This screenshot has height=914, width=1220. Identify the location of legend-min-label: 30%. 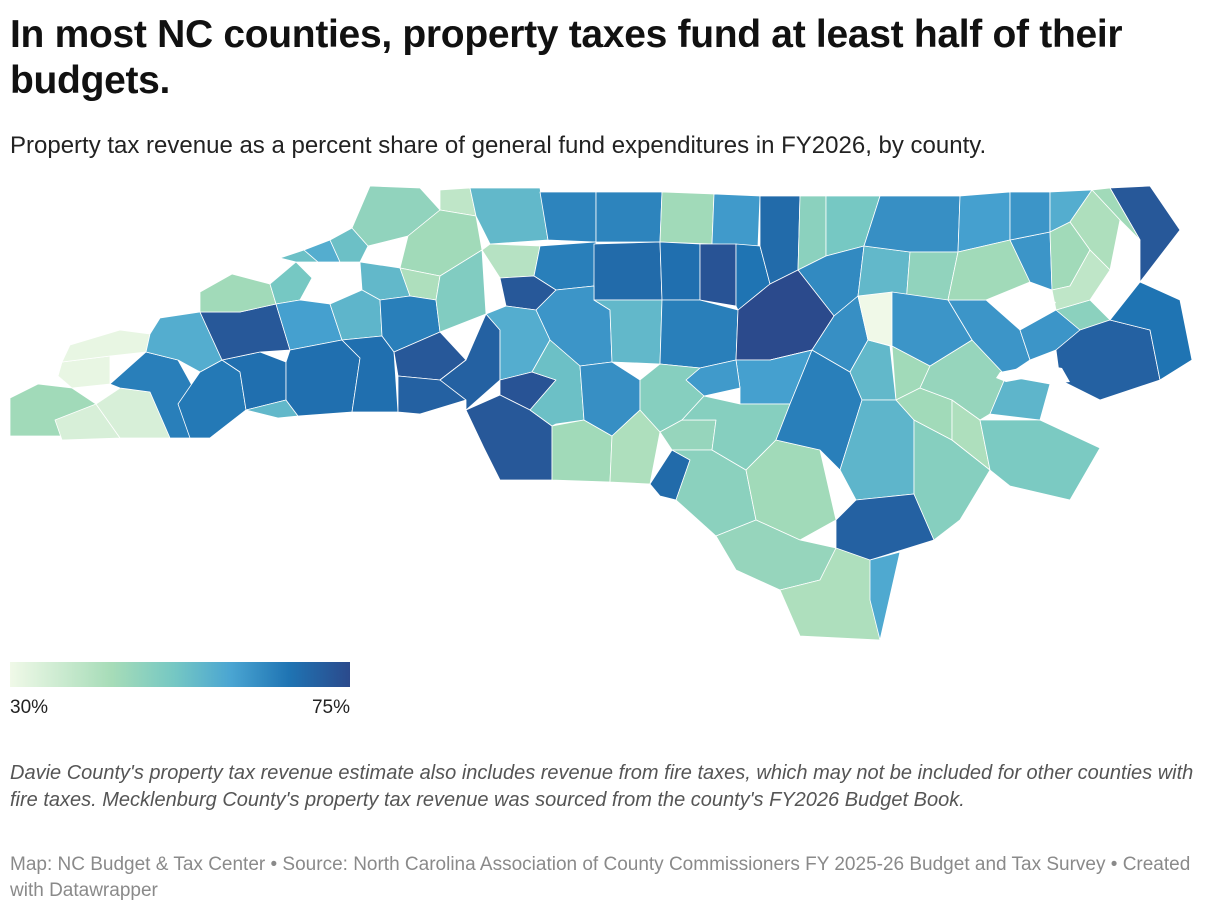
(29, 707).